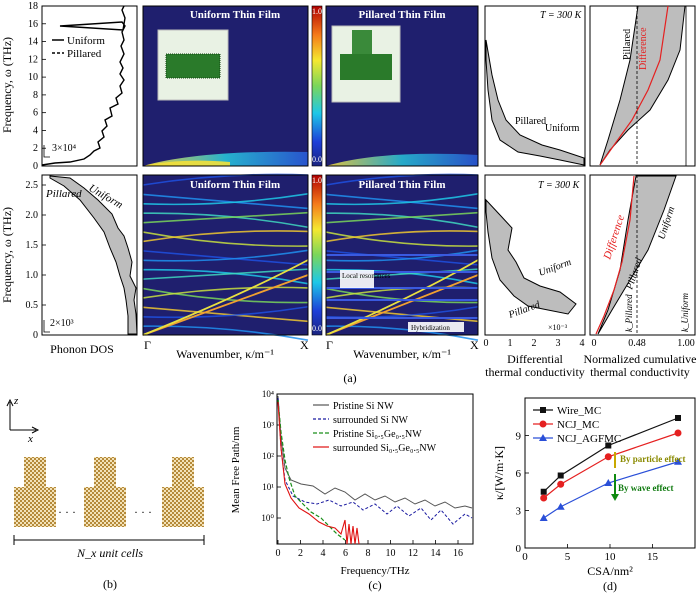  What do you see at coordinates (629, 313) in the screenshot?
I see `k-pillared-label: k_Pillared` at bounding box center [629, 313].